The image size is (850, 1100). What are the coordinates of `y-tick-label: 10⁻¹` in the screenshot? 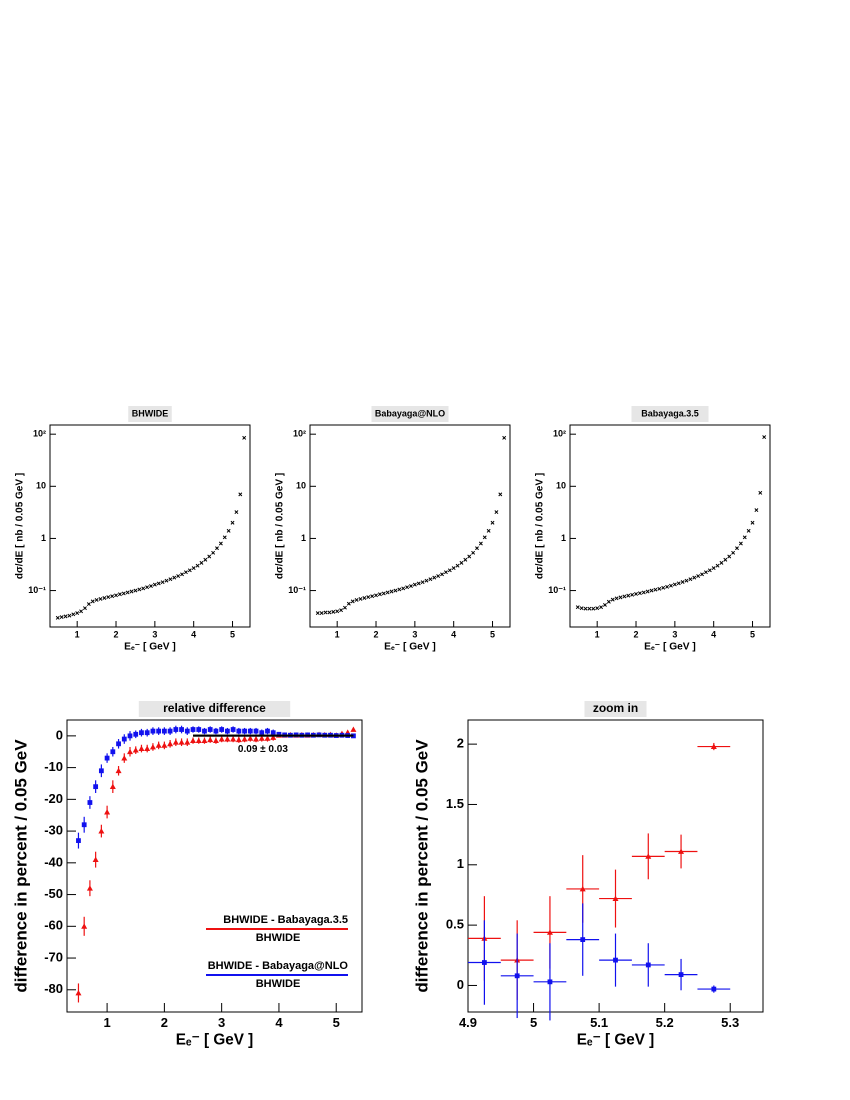 It's located at (557, 590).